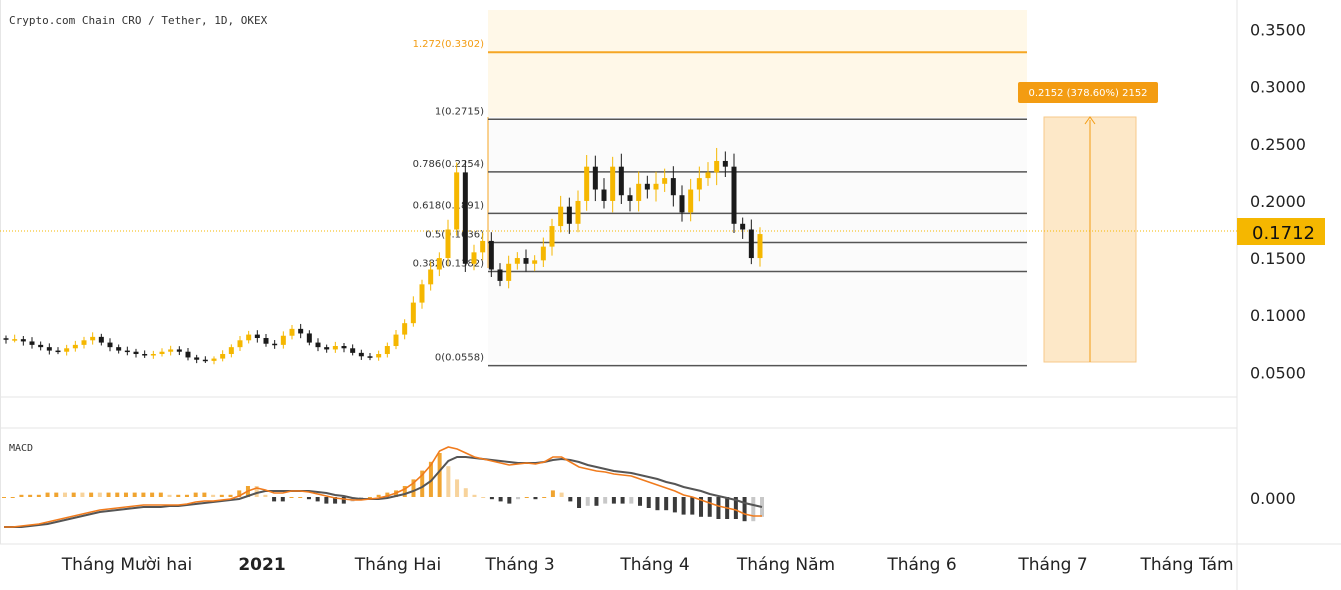 The height and width of the screenshot is (590, 1341). Describe the element at coordinates (261, 565) in the screenshot. I see `x-tick-label: 2021` at that location.